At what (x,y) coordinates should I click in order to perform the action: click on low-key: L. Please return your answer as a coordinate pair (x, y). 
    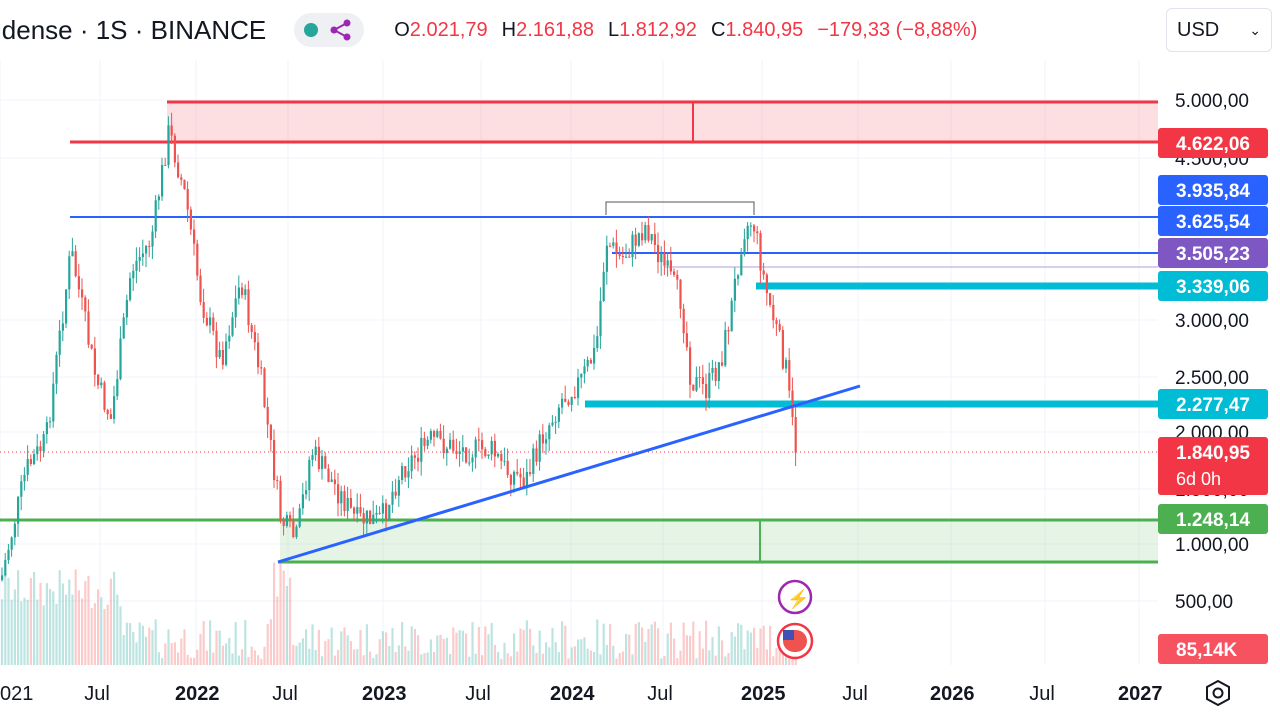
    Looking at the image, I should click on (613, 29).